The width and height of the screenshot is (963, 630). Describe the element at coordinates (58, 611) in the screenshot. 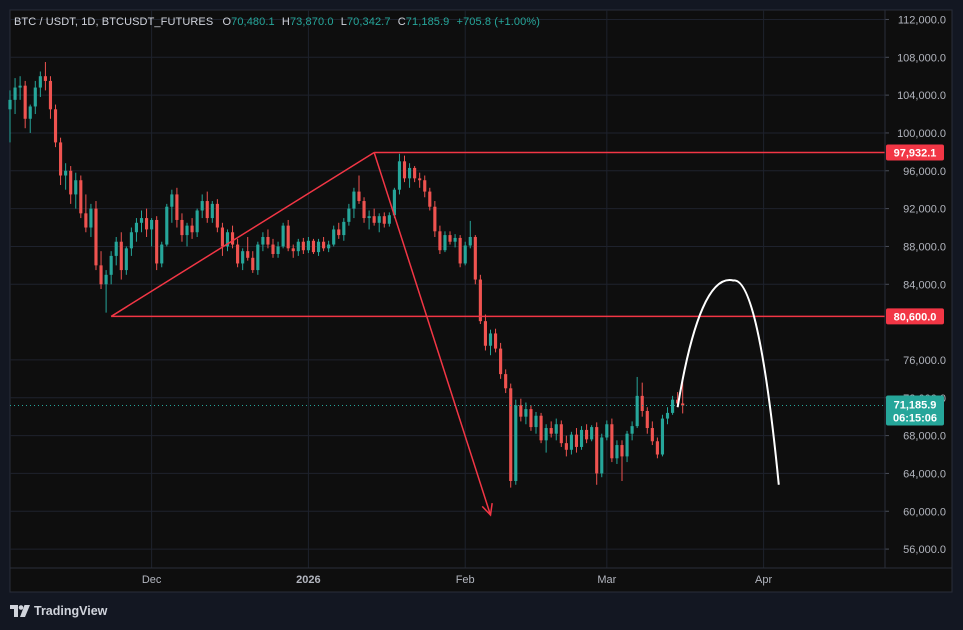

I see `tradingview-brand: TradingView` at that location.